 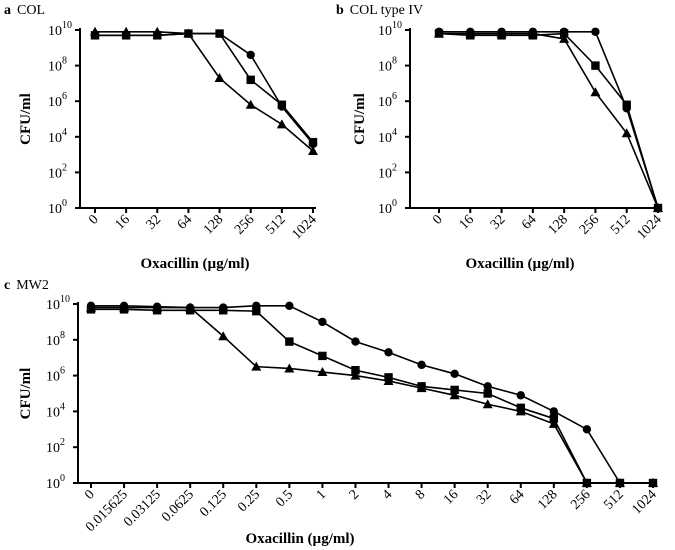 I want to click on series-line-triangle, so click(x=549, y=120).